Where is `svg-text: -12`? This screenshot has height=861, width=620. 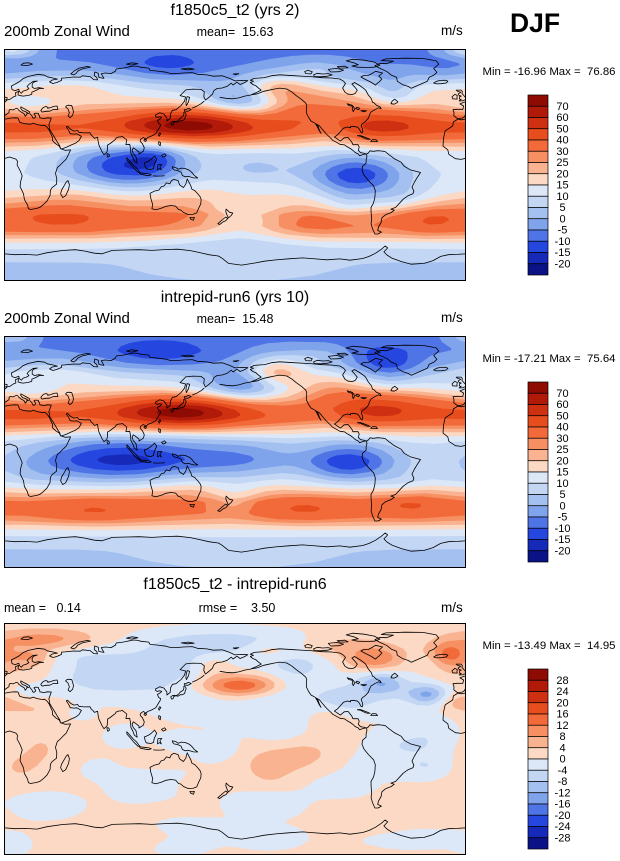
svg-text: -12 is located at coordinates (563, 793).